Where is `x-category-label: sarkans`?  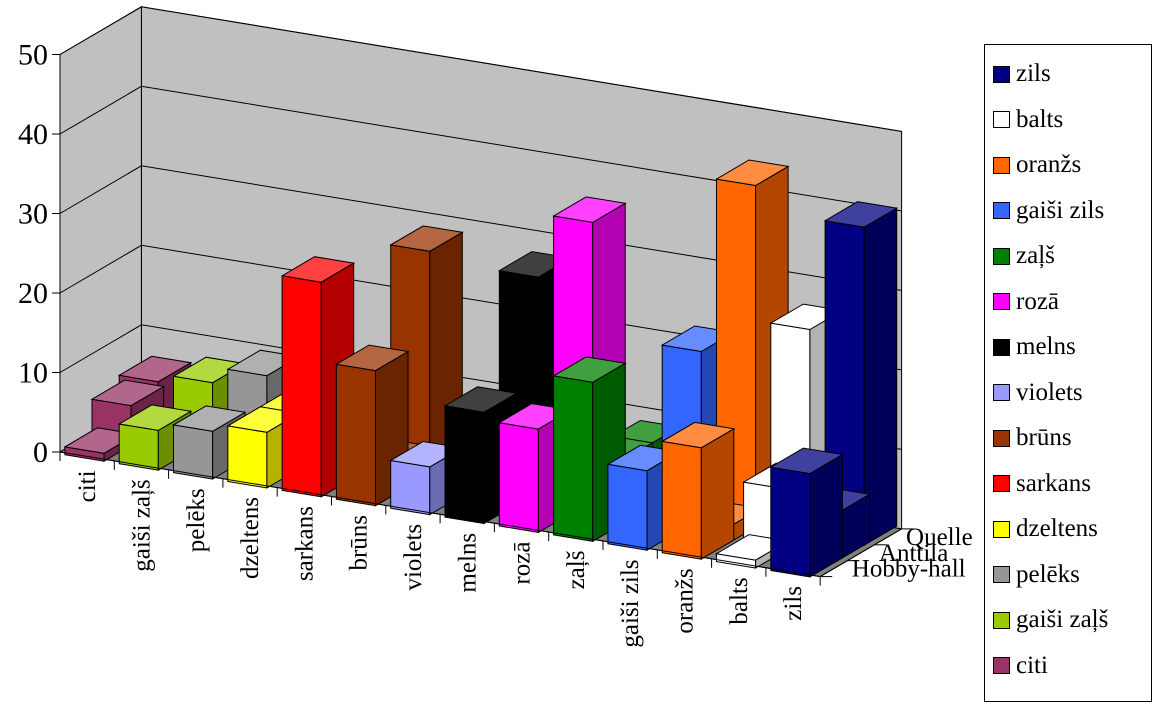 x-category-label: sarkans is located at coordinates (304, 543).